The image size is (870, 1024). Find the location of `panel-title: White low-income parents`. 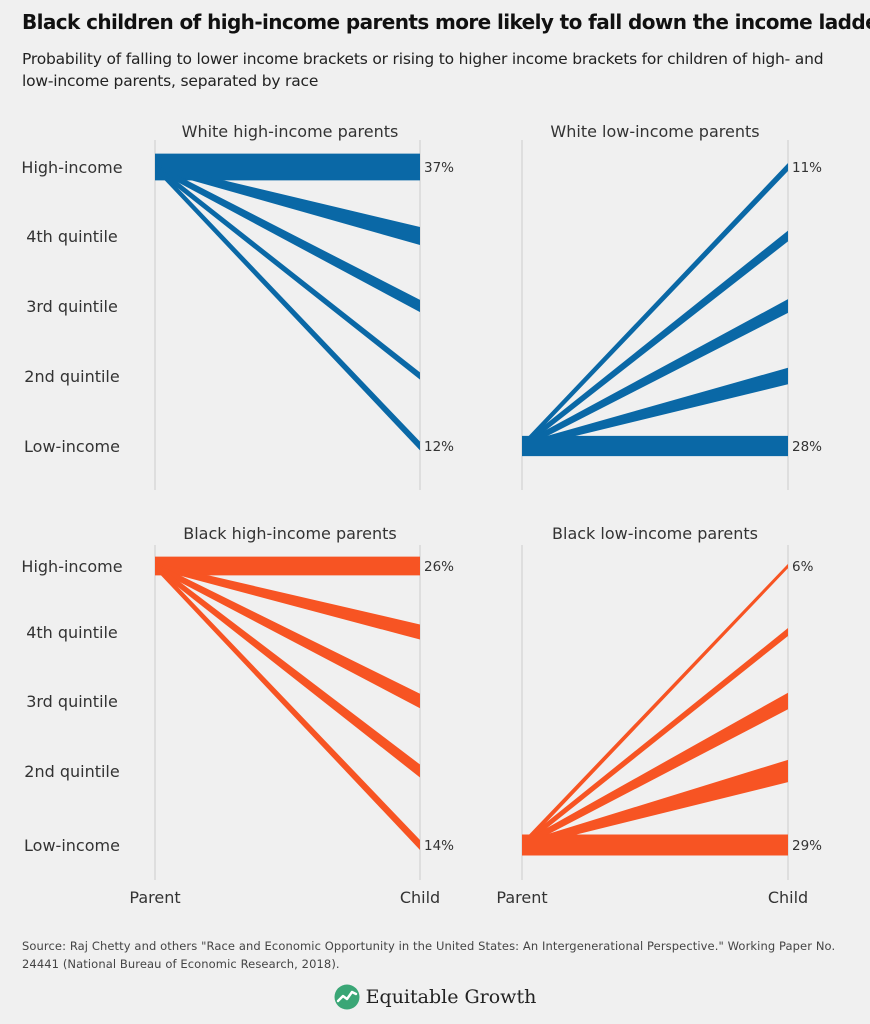

panel-title: White low-income parents is located at coordinates (654, 131).